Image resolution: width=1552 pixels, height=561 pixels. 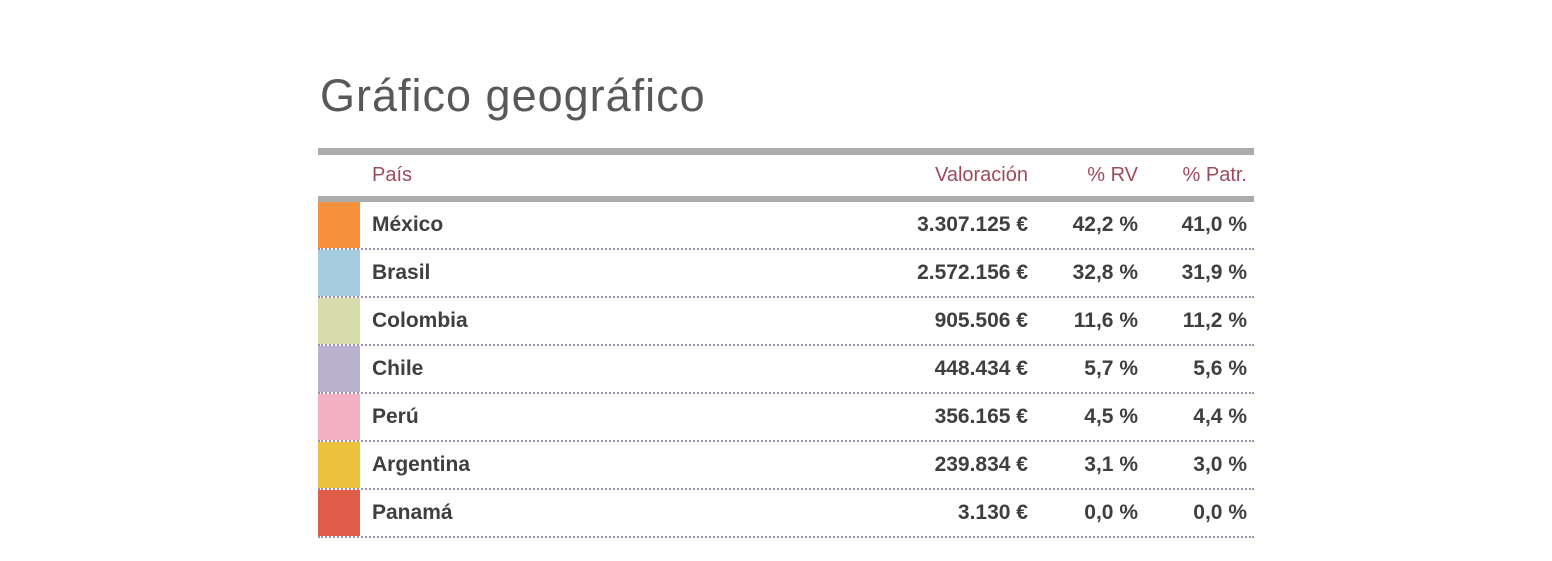 What do you see at coordinates (392, 175) in the screenshot?
I see `column-header-pais: País` at bounding box center [392, 175].